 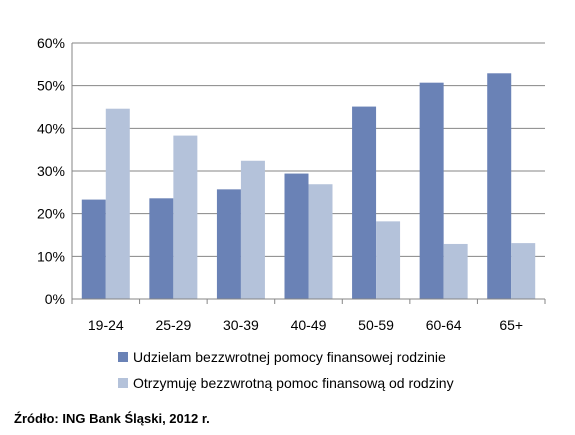 What do you see at coordinates (376, 325) in the screenshot?
I see `x-tick-label: 50-59` at bounding box center [376, 325].